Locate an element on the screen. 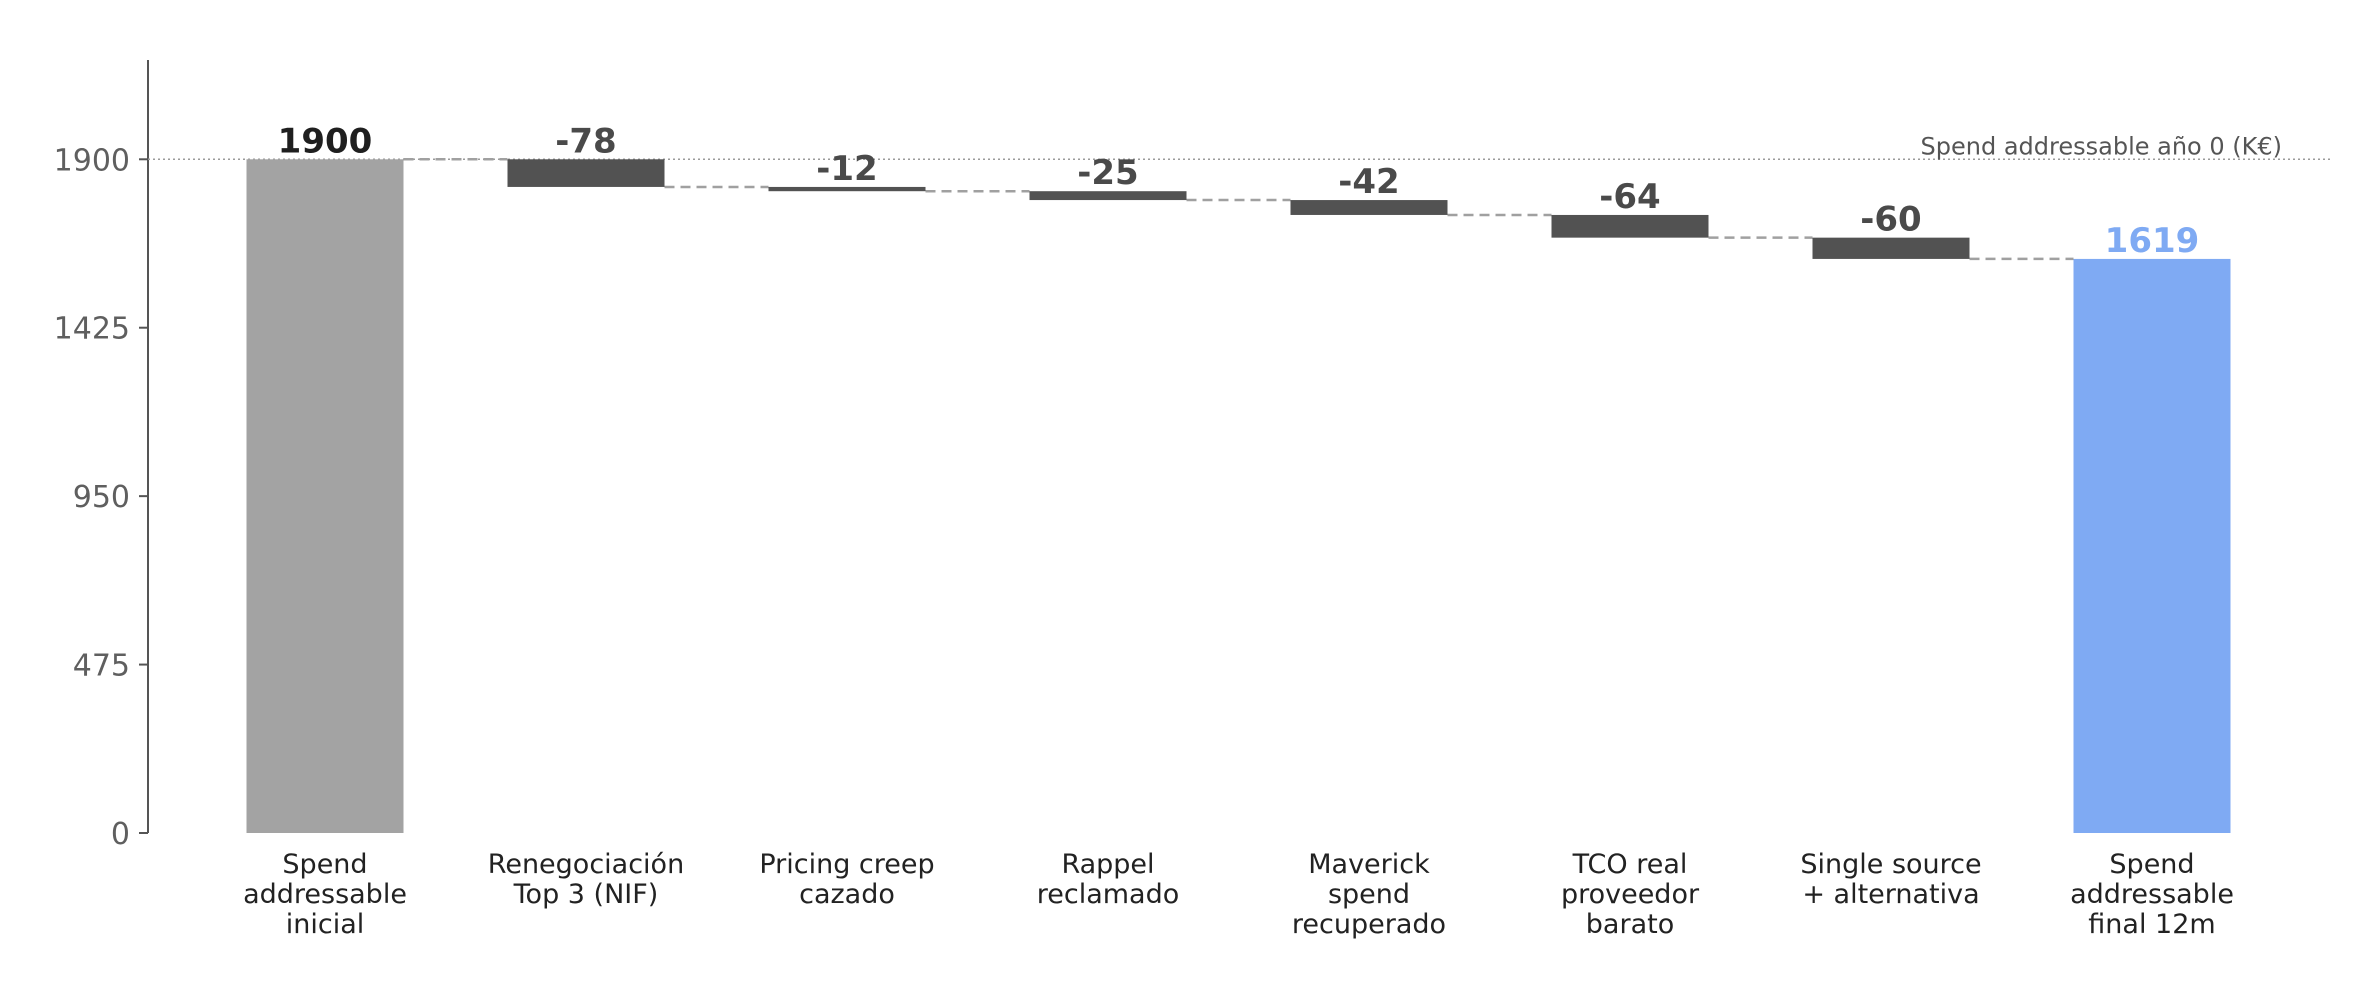  connectors is located at coordinates (1238, 209).